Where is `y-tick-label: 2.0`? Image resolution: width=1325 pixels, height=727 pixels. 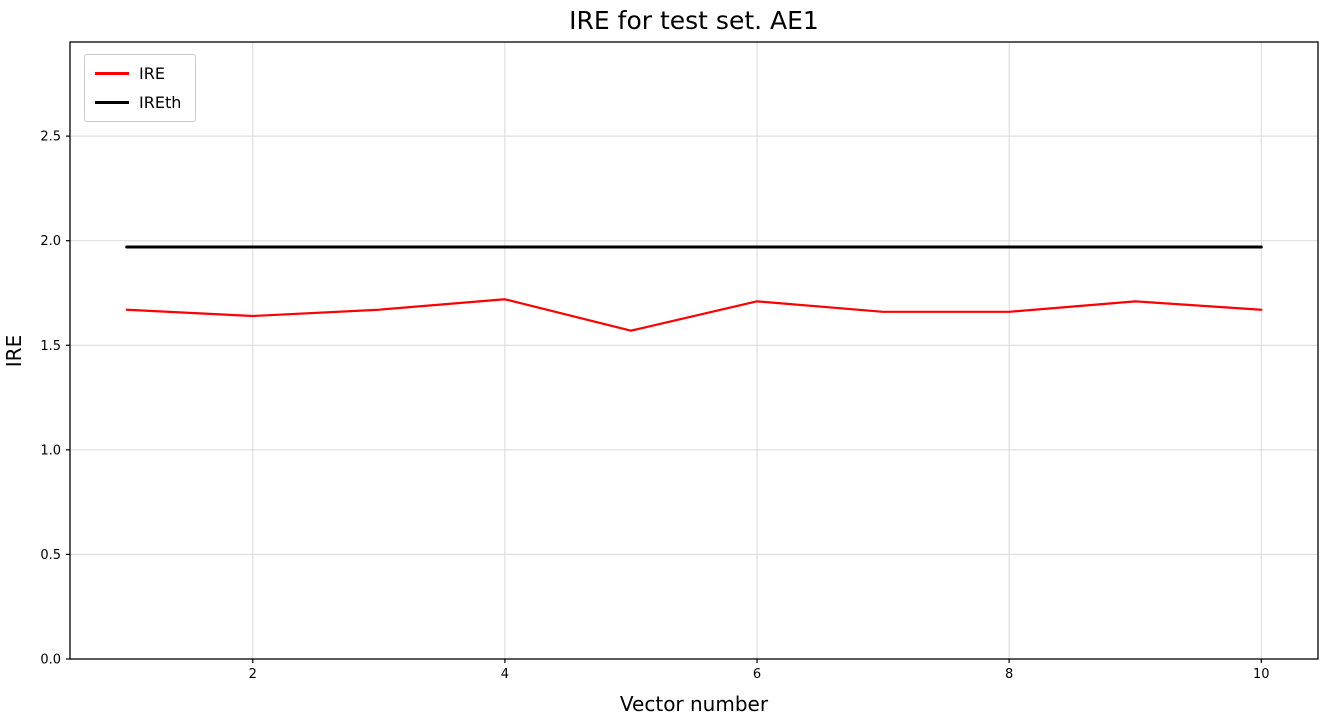
y-tick-label: 2.0 is located at coordinates (50, 241).